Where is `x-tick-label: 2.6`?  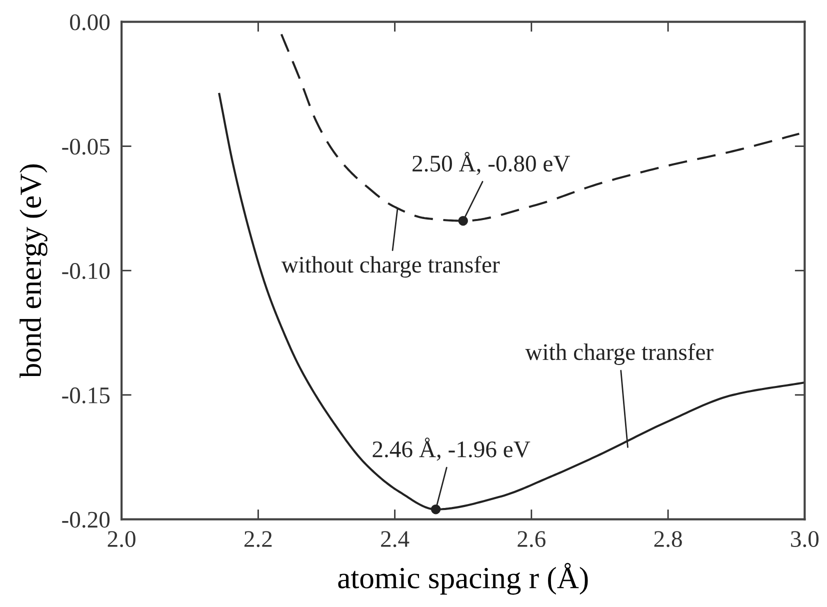
x-tick-label: 2.6 is located at coordinates (532, 539).